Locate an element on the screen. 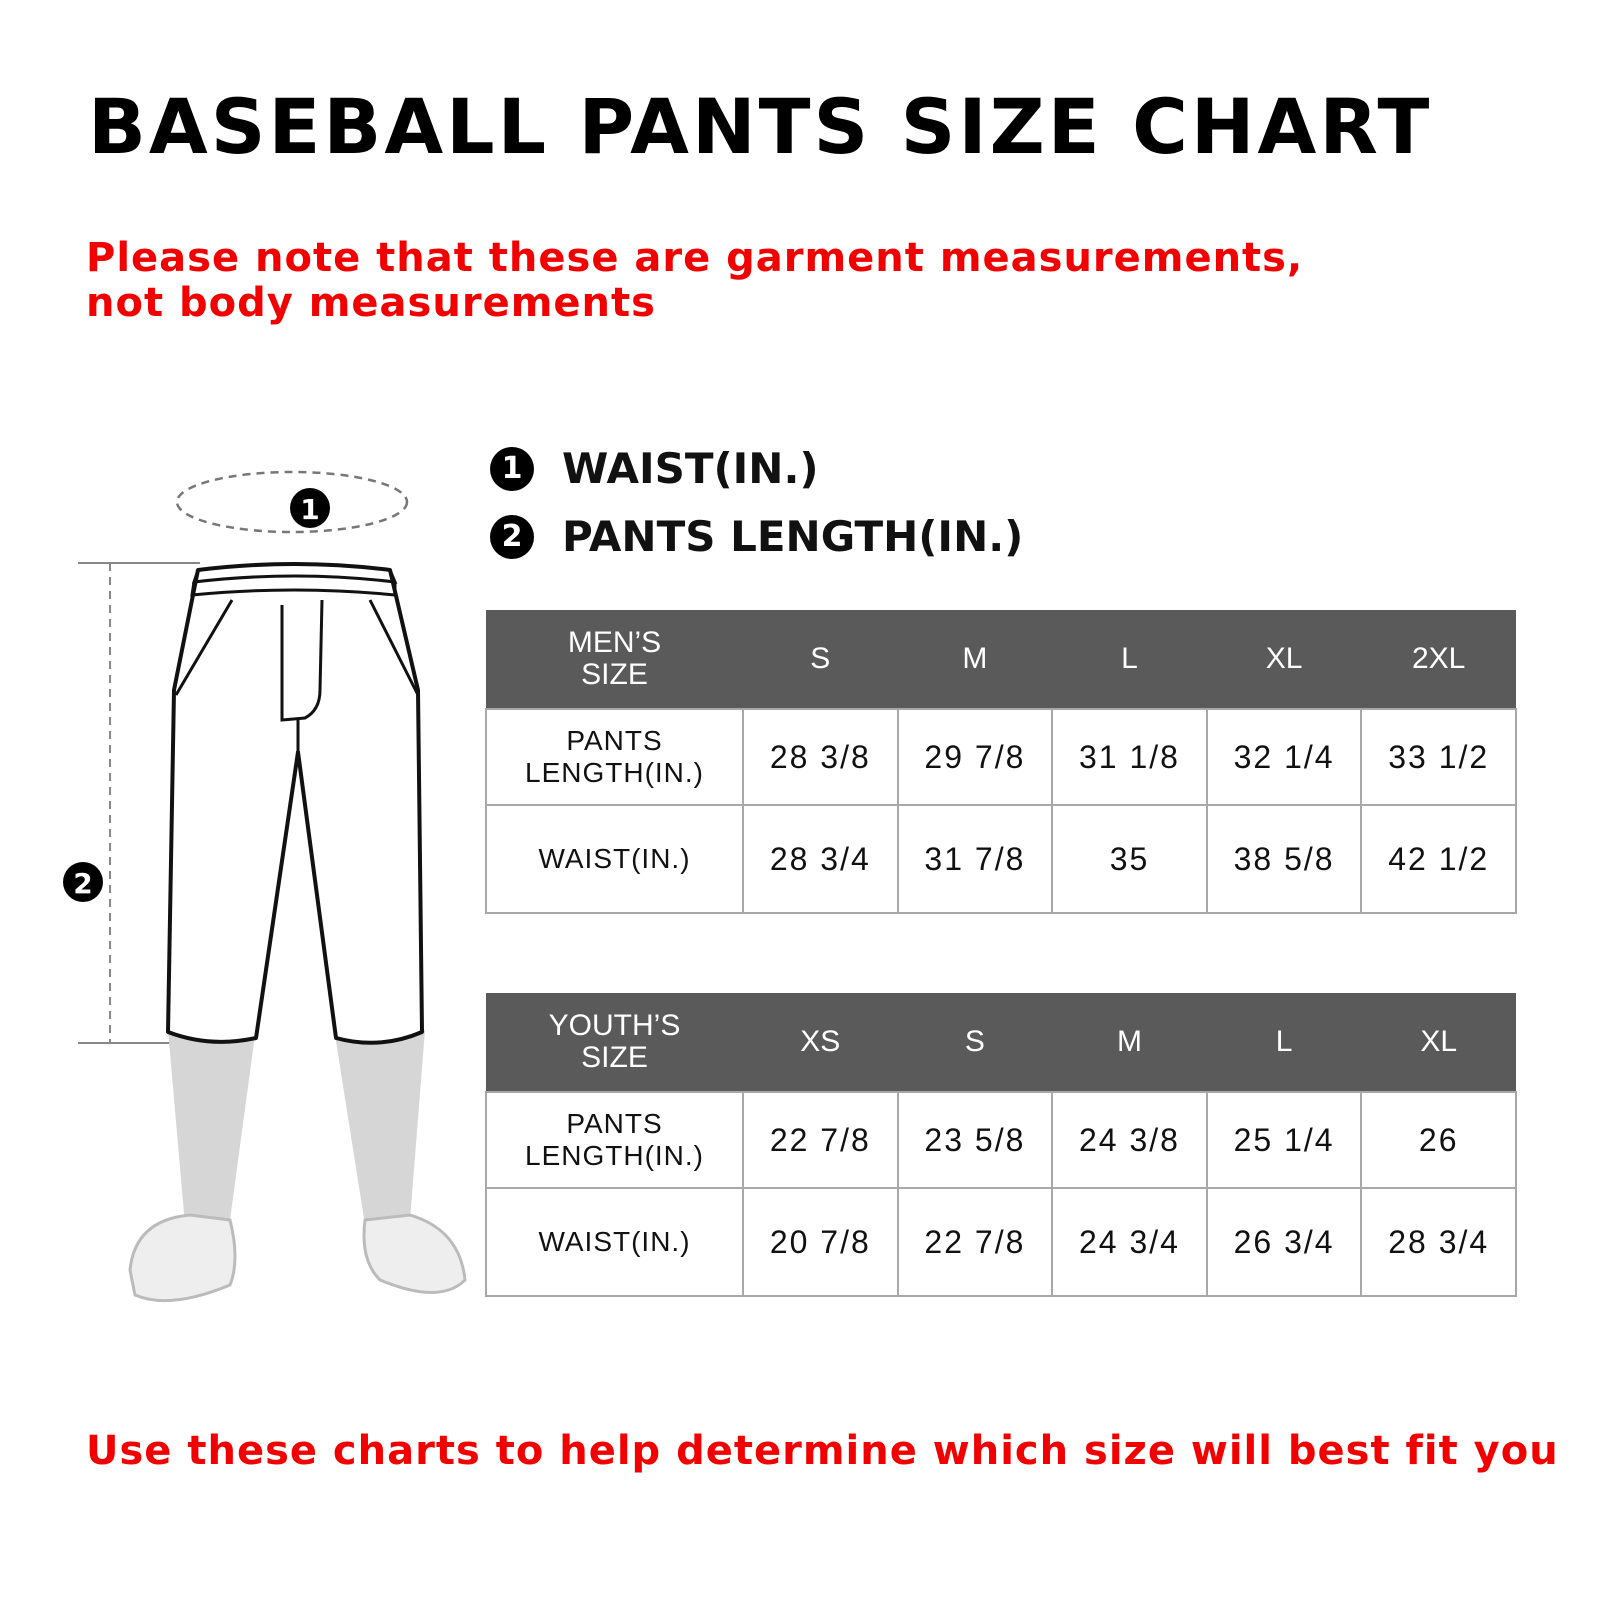  table-cell: 33 1/2 is located at coordinates (1438, 757).